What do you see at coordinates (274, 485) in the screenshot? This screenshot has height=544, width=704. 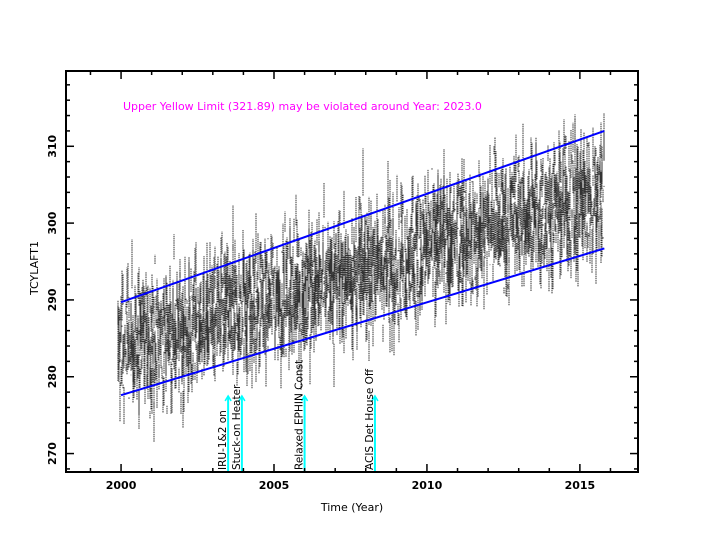 I see `x-tick-label: 2005` at bounding box center [274, 485].